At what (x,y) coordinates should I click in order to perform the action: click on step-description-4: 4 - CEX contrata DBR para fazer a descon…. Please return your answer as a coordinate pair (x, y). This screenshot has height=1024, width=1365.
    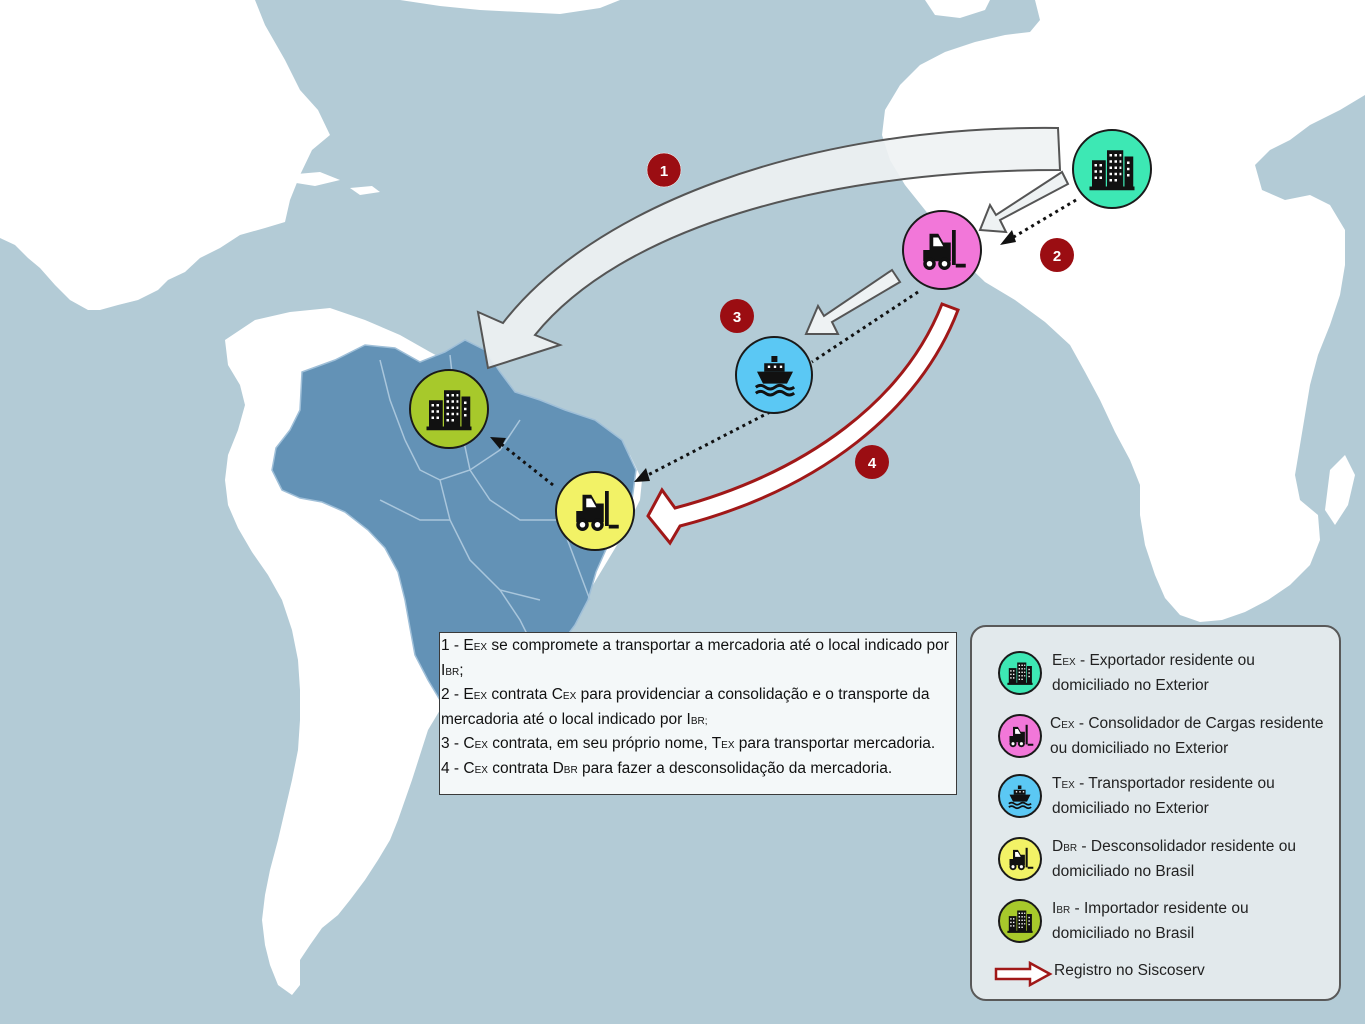
    Looking at the image, I should click on (667, 768).